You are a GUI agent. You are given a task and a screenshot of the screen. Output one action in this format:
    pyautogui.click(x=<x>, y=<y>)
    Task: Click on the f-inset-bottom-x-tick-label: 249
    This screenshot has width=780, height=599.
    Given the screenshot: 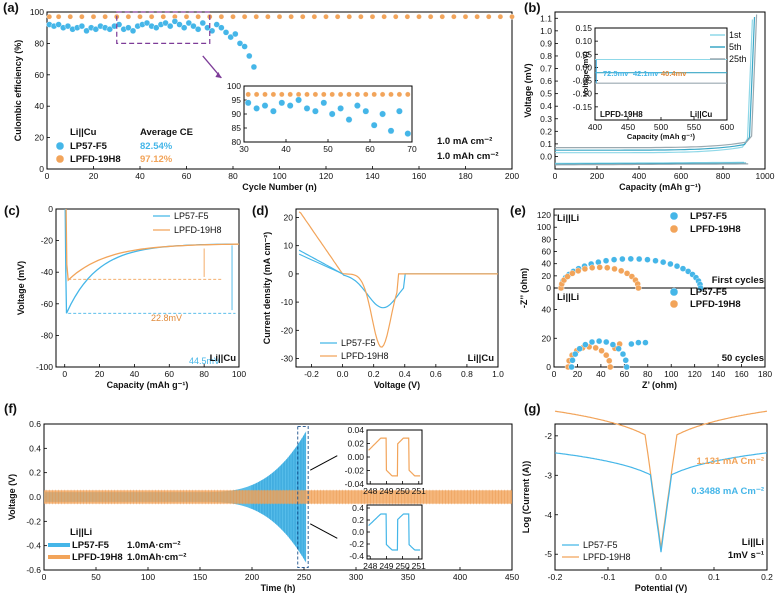 What is the action you would take?
    pyautogui.click(x=386, y=566)
    